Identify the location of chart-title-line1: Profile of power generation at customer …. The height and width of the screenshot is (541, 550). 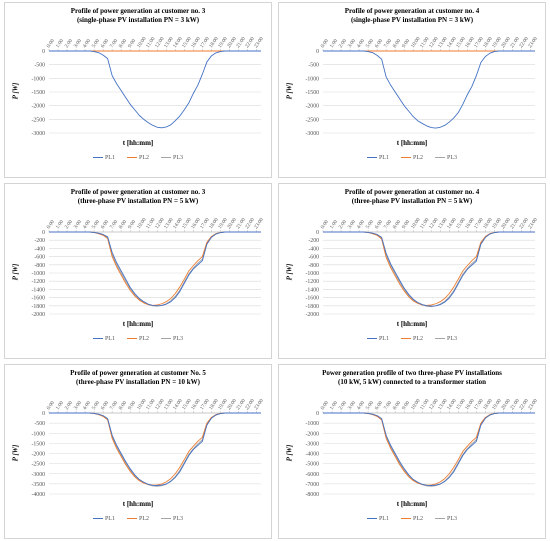
(412, 192).